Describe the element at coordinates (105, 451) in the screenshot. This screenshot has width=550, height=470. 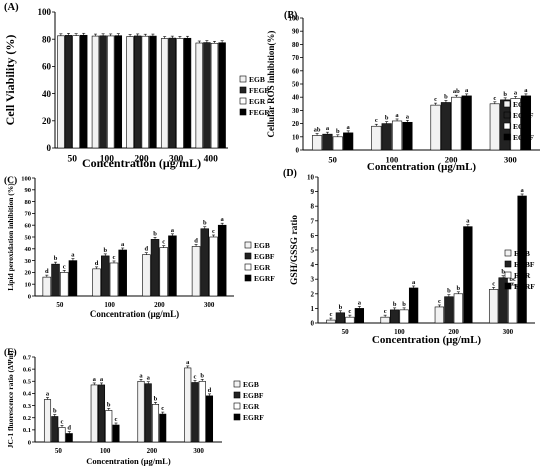
I see `x-tick-label: 100` at that location.